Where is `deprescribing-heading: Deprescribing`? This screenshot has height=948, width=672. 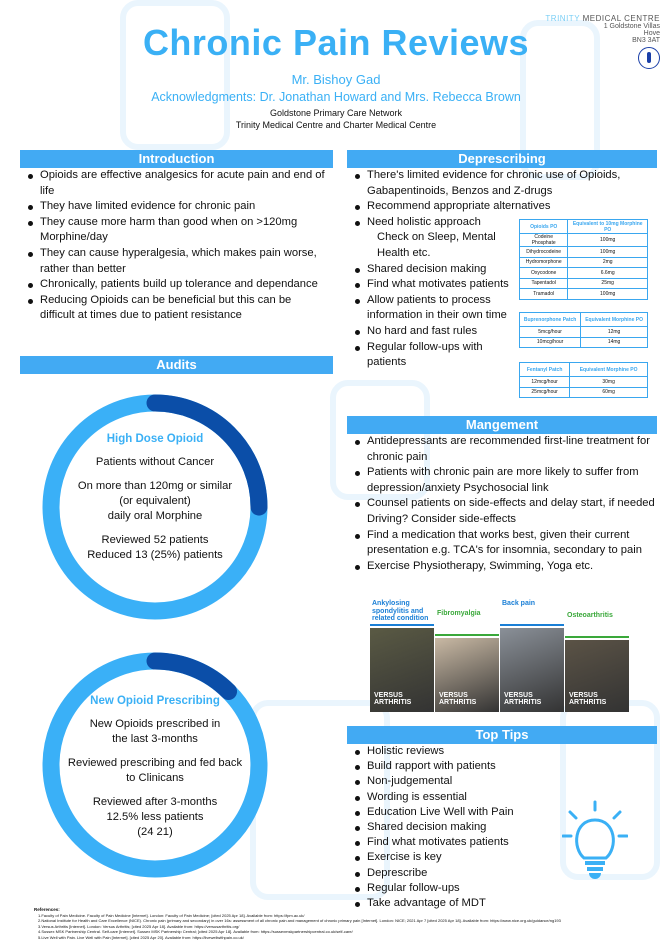 deprescribing-heading: Deprescribing is located at coordinates (502, 159).